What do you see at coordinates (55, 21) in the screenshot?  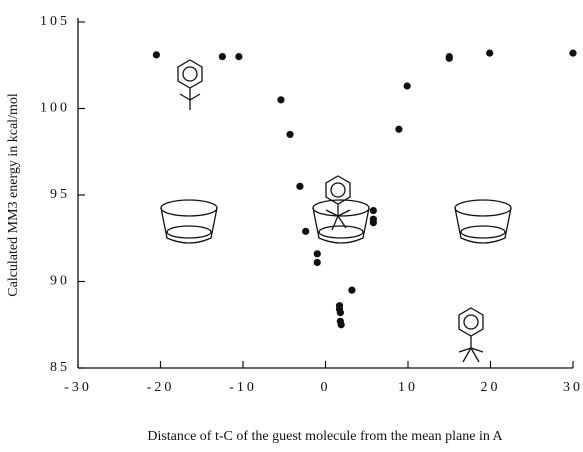 I see `y-tick-label: 105` at bounding box center [55, 21].